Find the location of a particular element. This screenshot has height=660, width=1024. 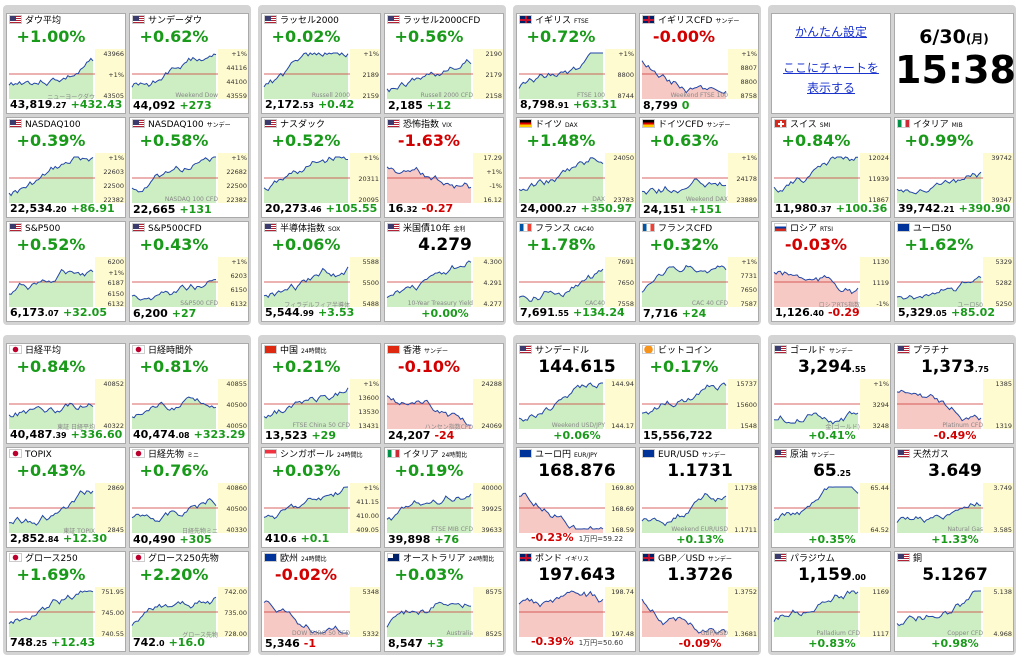

tile-name: スイス is located at coordinates (803, 125).